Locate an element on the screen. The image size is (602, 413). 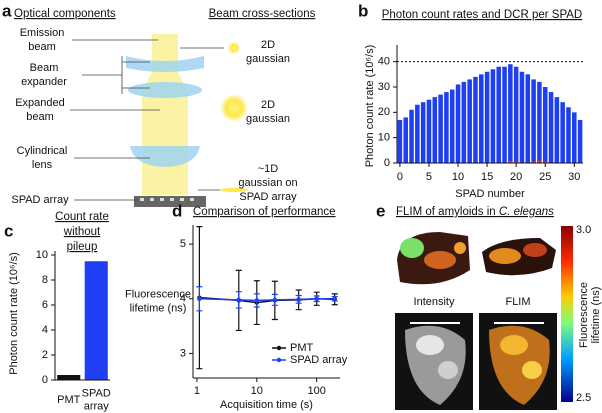
component-label: SPAD array is located at coordinates (40, 200).